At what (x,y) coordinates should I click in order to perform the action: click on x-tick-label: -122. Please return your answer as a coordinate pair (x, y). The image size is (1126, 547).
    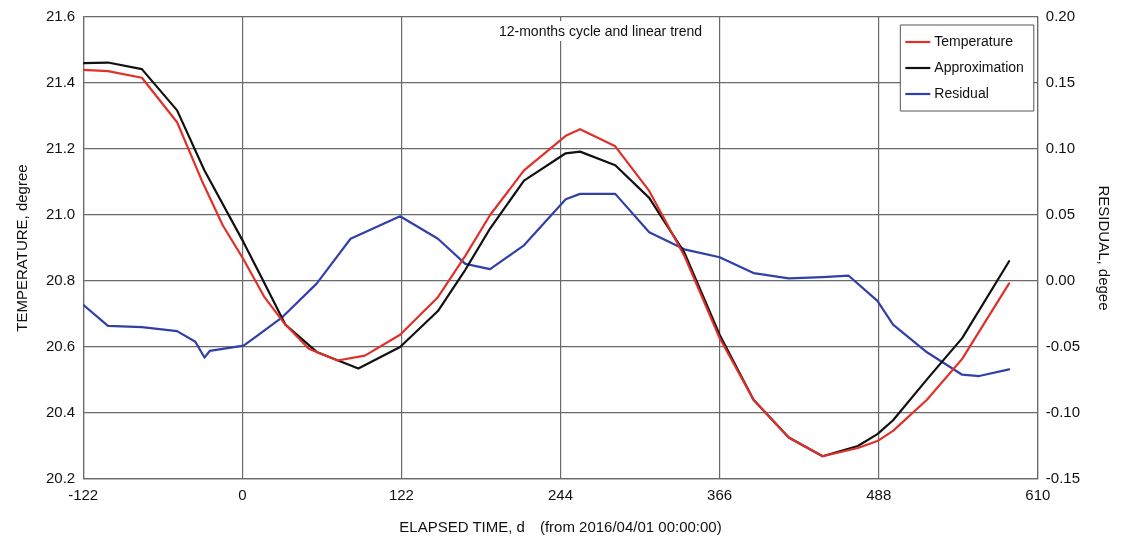
    Looking at the image, I should click on (83, 495).